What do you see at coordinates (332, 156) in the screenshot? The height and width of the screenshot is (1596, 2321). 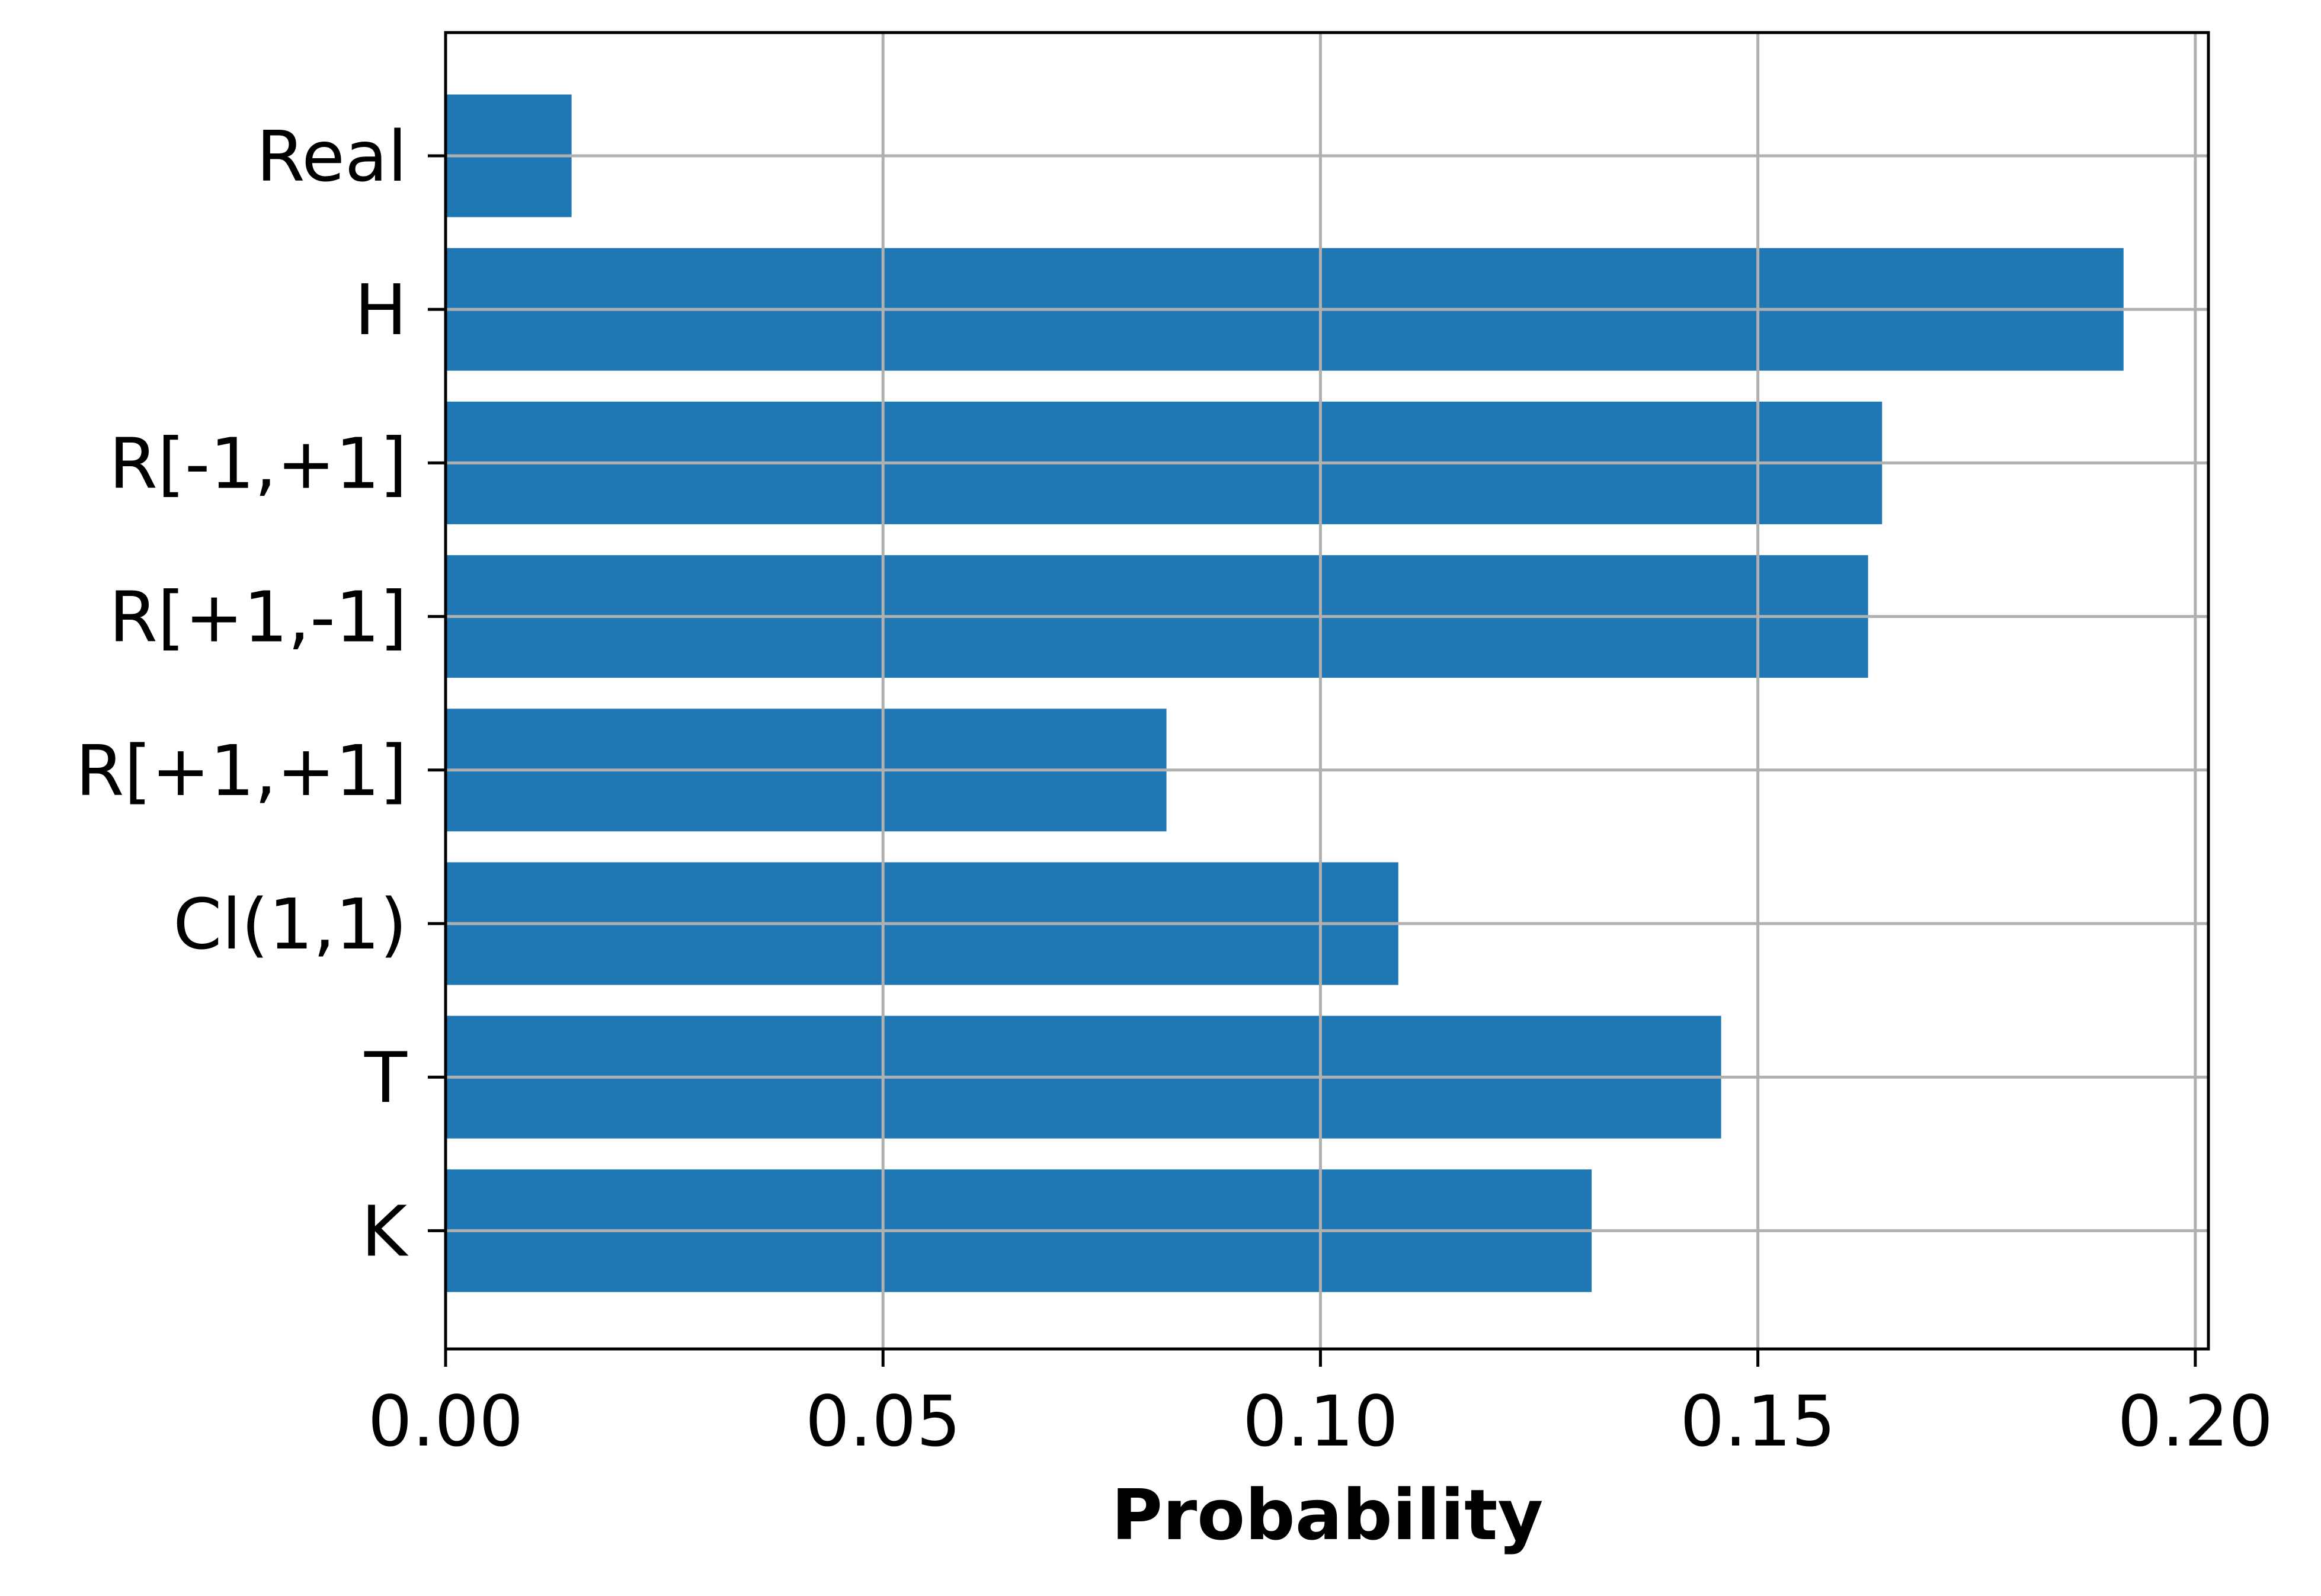 I see `y-tick-label: Real` at bounding box center [332, 156].